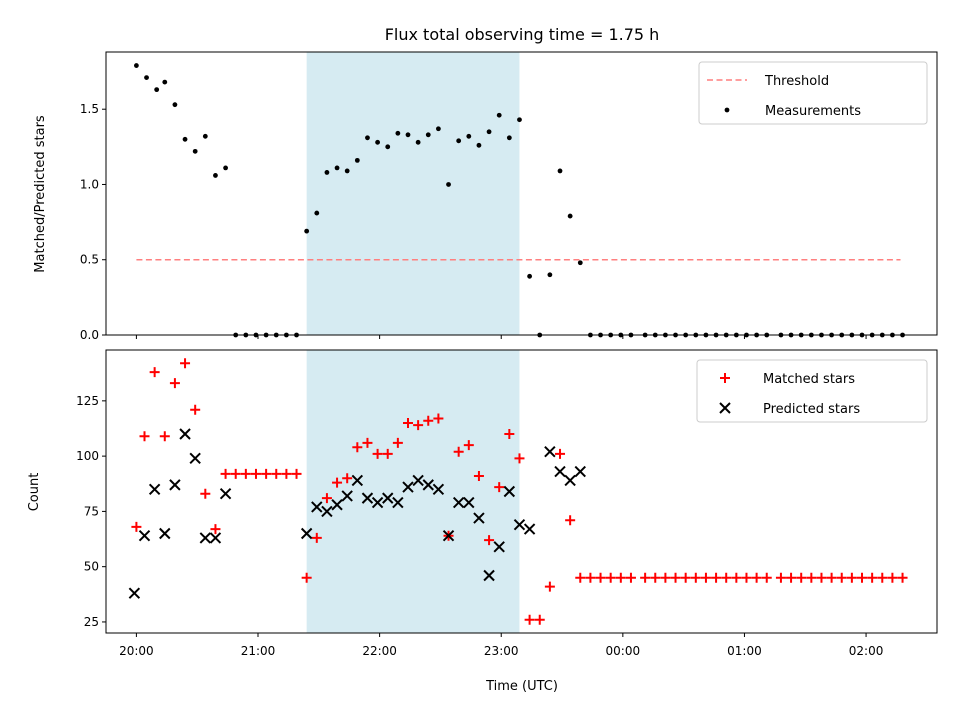  Describe the element at coordinates (136, 651) in the screenshot. I see `x-tick-label: 20:00` at that location.